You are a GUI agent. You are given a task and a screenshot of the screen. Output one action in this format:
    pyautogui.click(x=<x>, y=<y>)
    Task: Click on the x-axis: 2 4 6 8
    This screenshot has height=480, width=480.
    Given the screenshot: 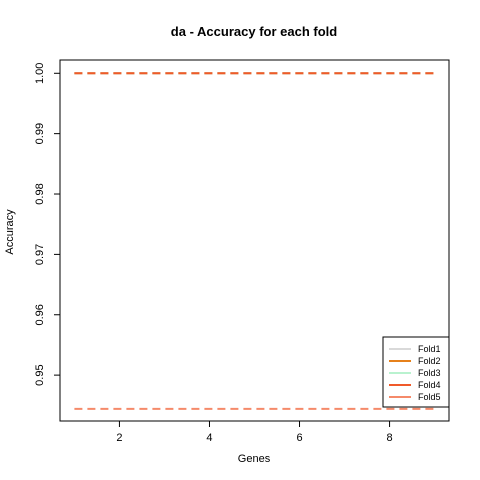 What is the action you would take?
    pyautogui.click(x=254, y=432)
    